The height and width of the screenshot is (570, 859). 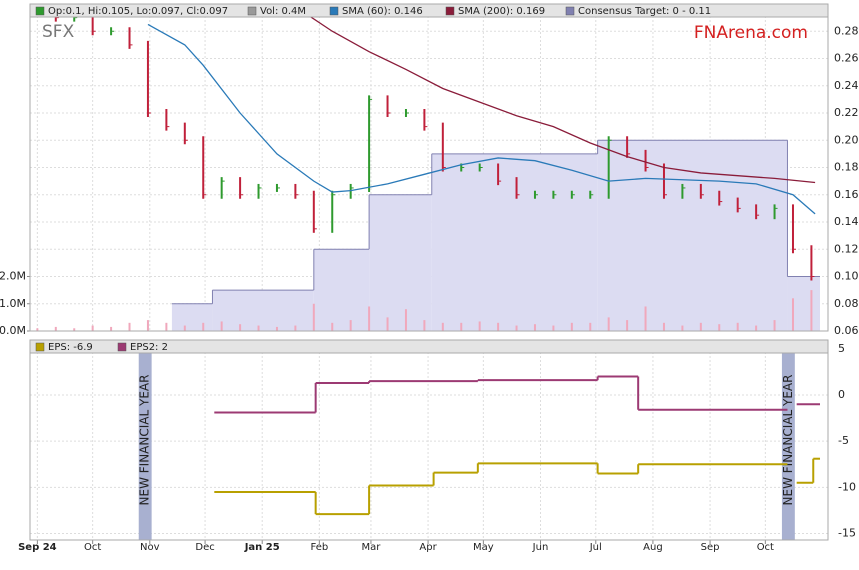 What do you see at coordinates (843, 440) in the screenshot?
I see `y-tick-label: -5` at bounding box center [843, 440].